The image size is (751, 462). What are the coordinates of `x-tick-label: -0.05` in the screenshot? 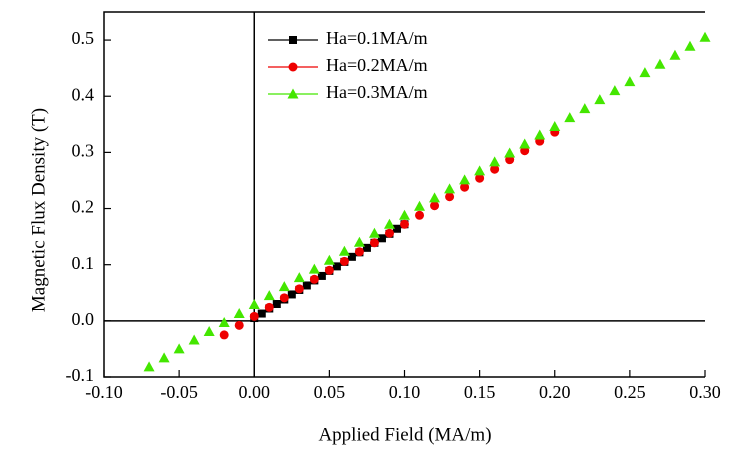 It's located at (179, 392).